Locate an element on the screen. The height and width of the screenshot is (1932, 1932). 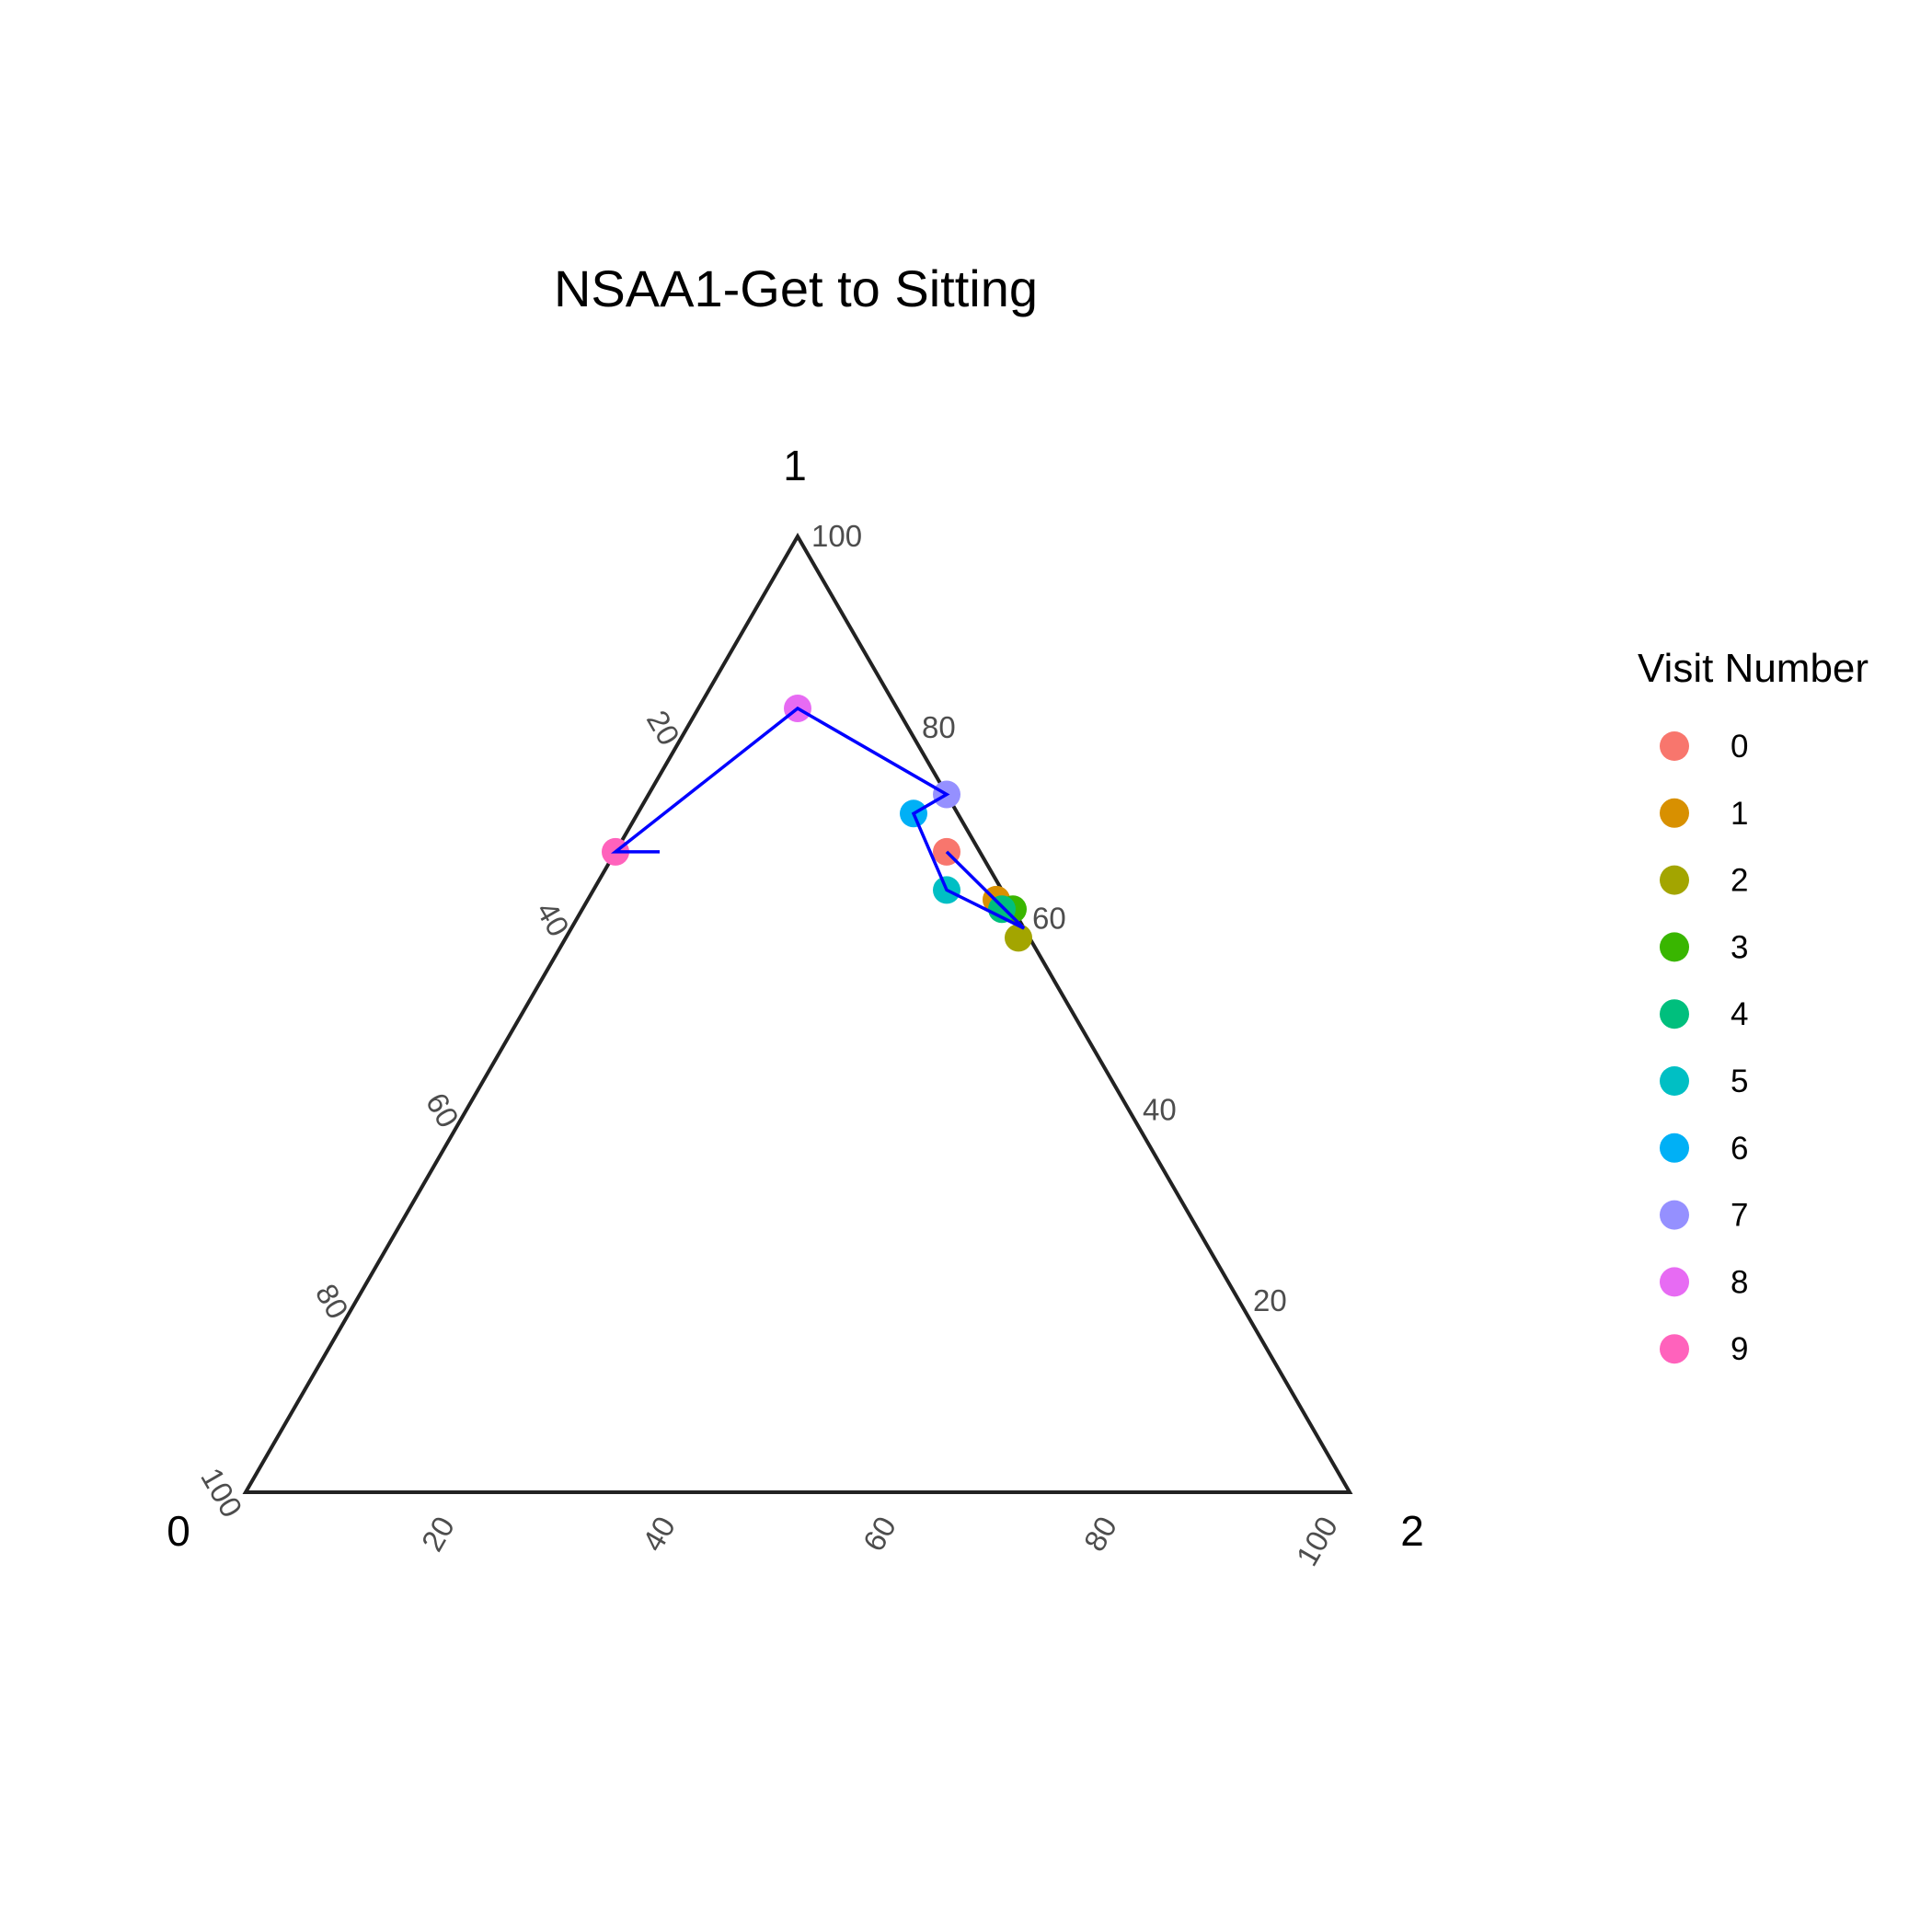
trajectory-path is located at coordinates (818, 818).